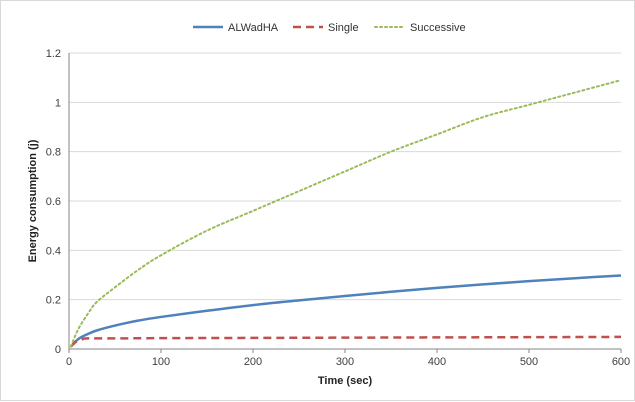 The height and width of the screenshot is (402, 635). What do you see at coordinates (58, 103) in the screenshot?
I see `y-tick-label: 1` at bounding box center [58, 103].